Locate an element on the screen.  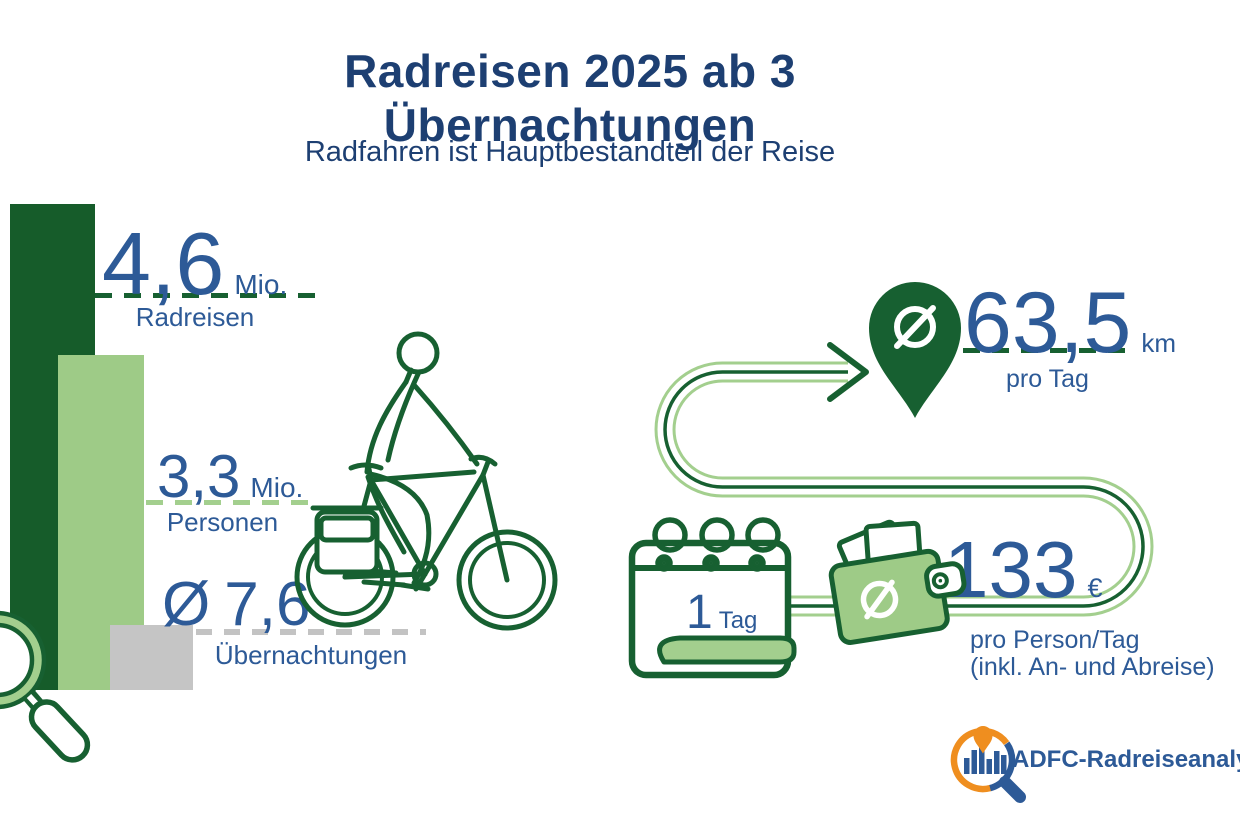
dashed-line-uebernachtungen is located at coordinates (311, 632).